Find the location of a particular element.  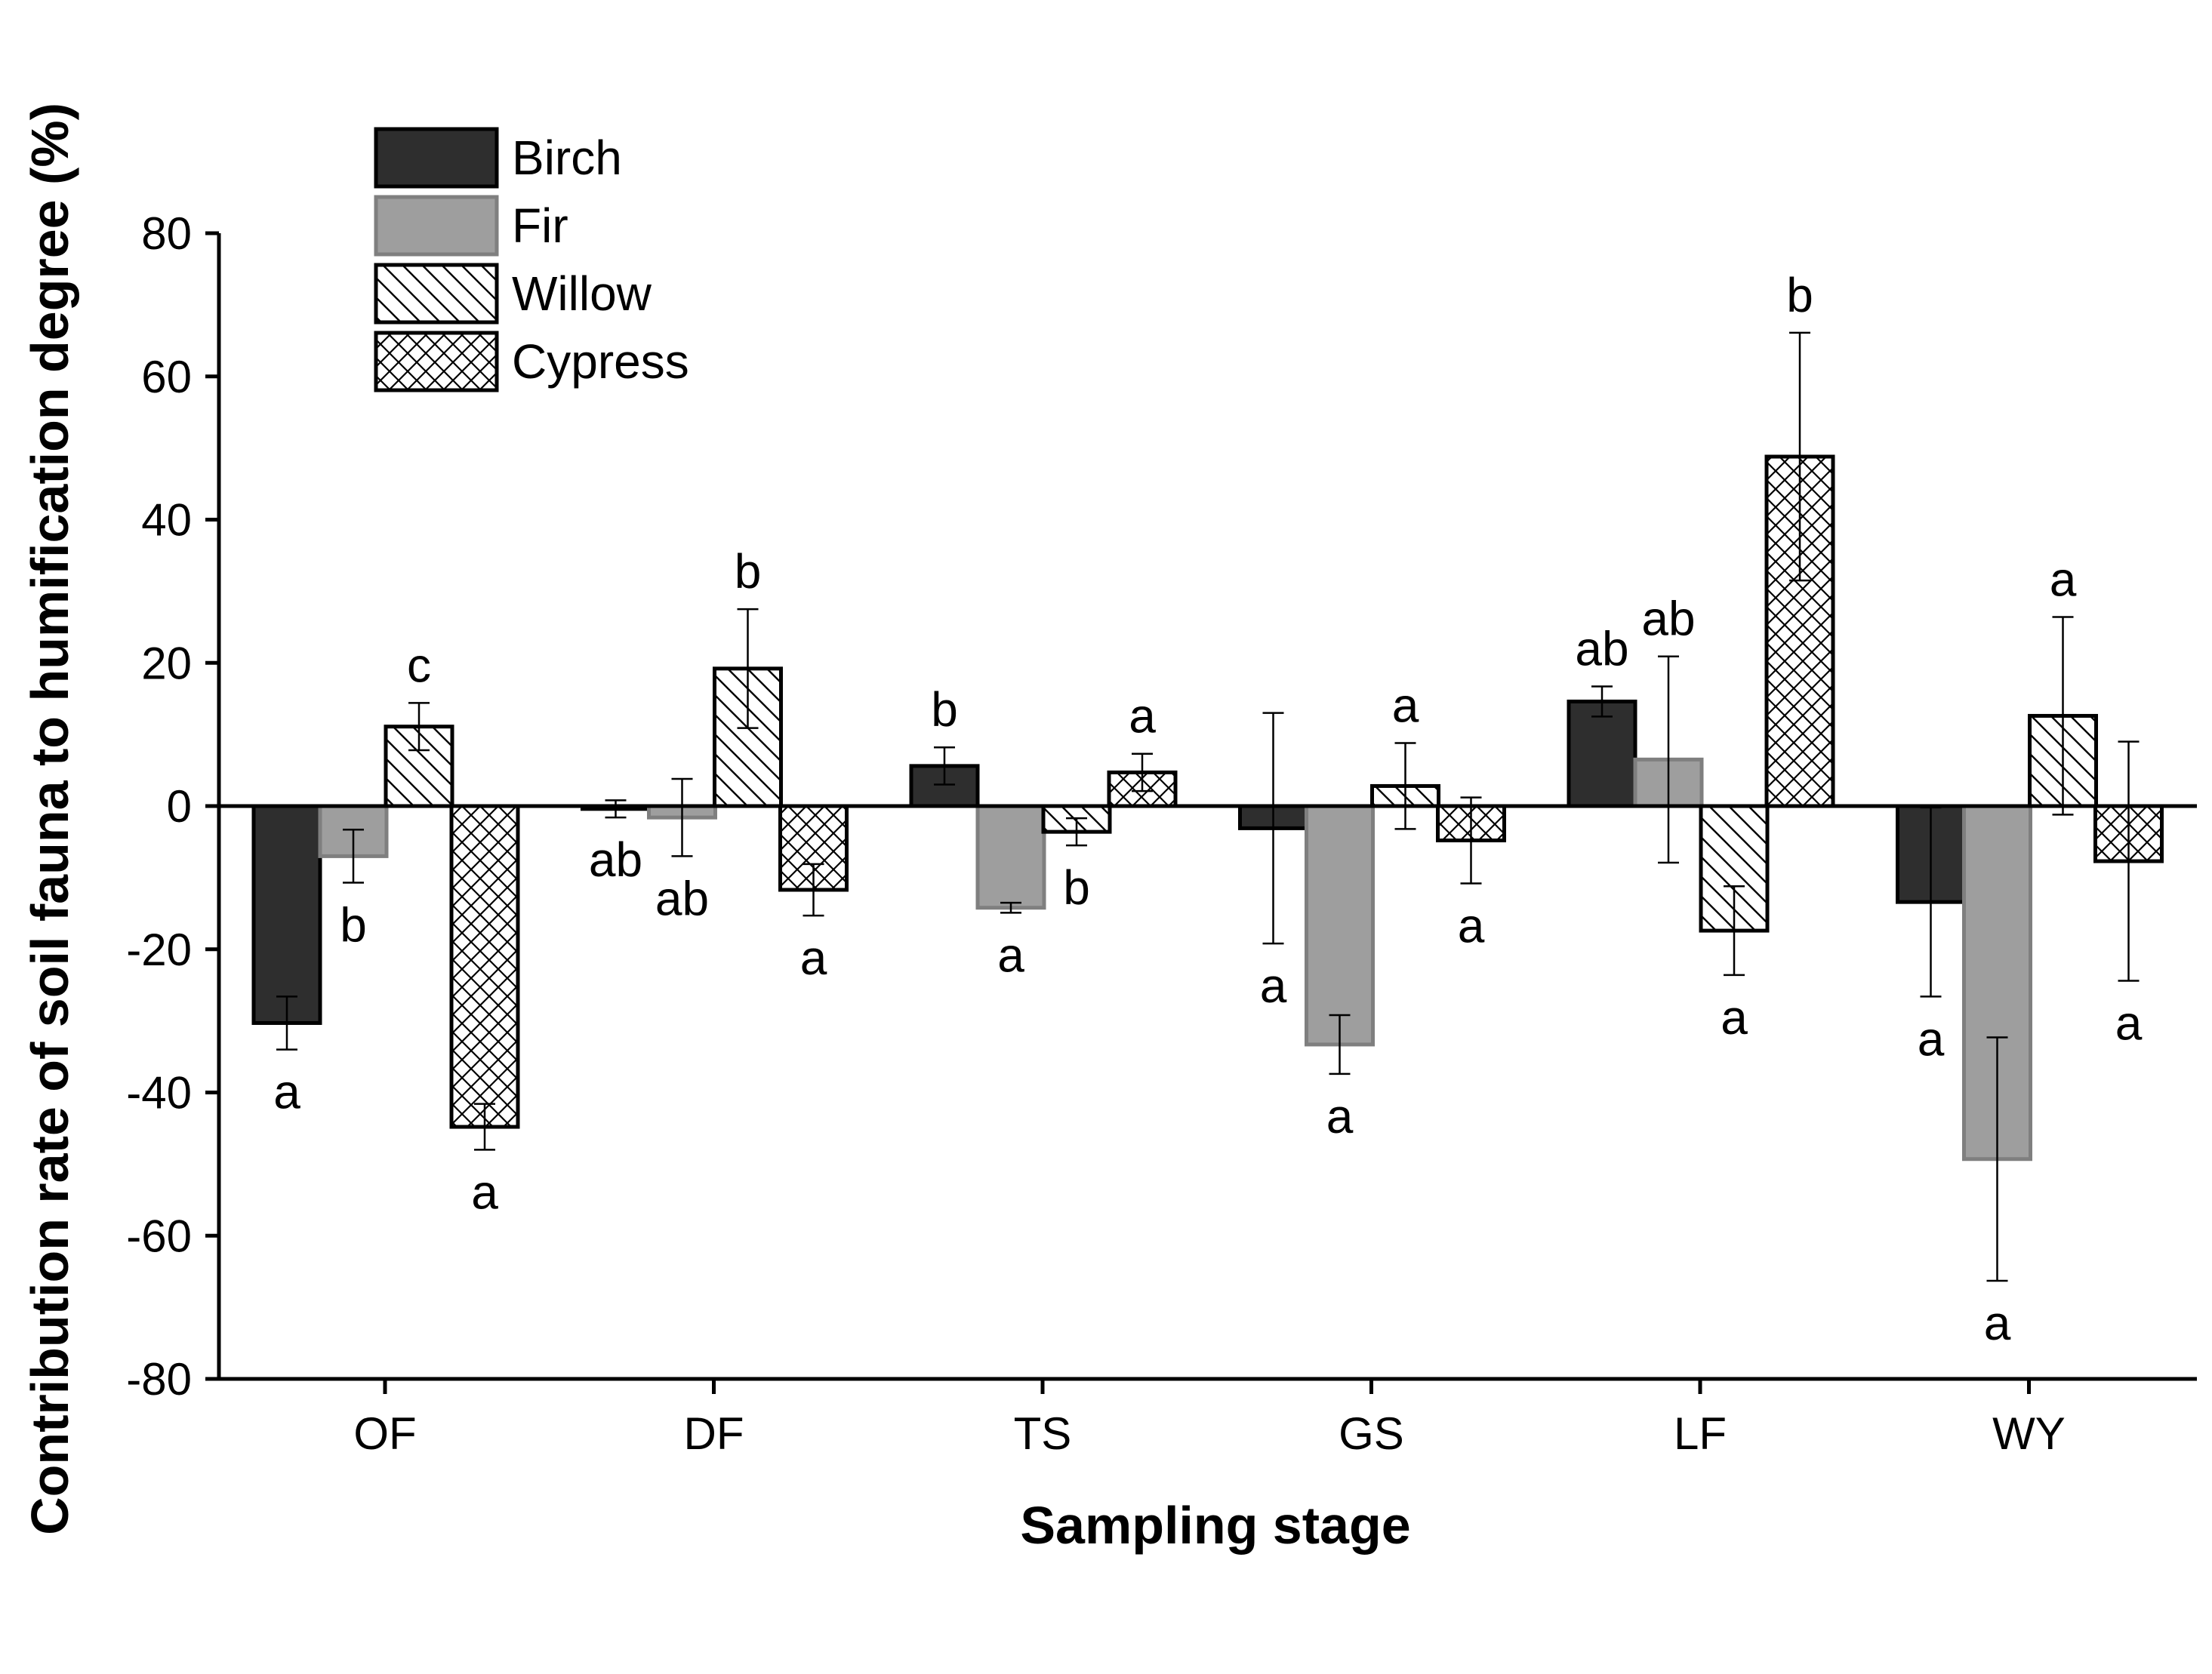

error-bar-willow-of is located at coordinates (419, 727).